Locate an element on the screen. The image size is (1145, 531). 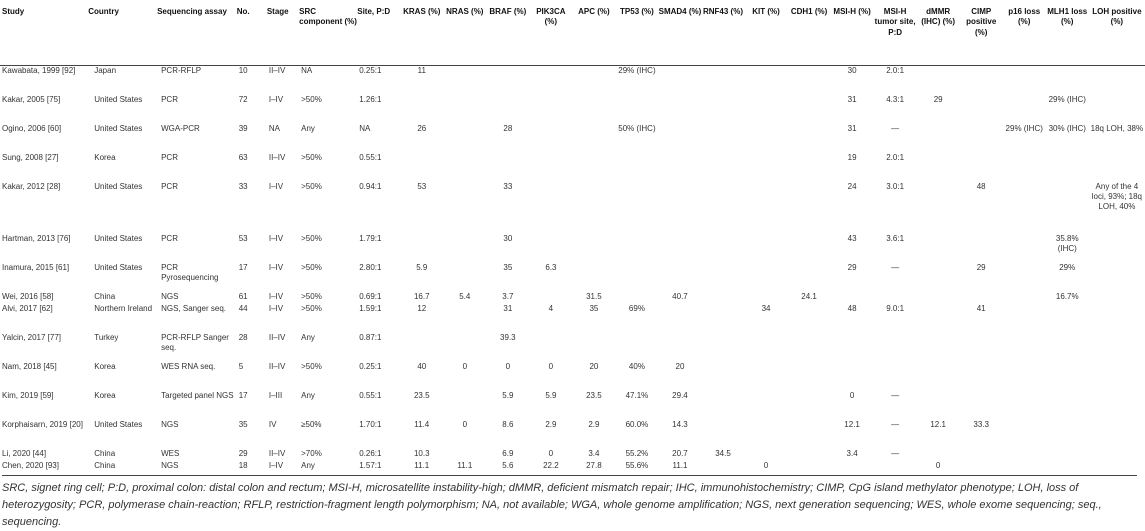
header-smad4: SMAD4 (%) is located at coordinates (680, 33).